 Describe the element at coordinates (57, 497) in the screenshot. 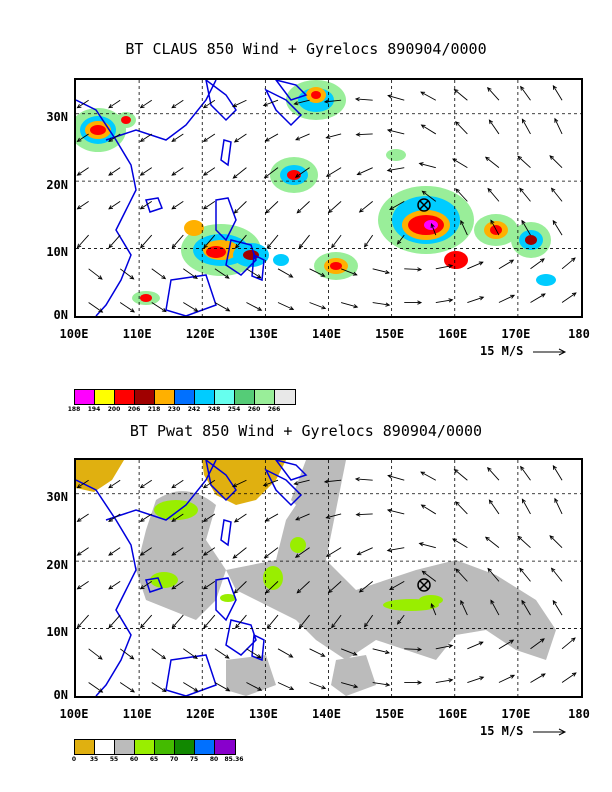

I see `panel2-ylabel-30n: 30N` at that location.